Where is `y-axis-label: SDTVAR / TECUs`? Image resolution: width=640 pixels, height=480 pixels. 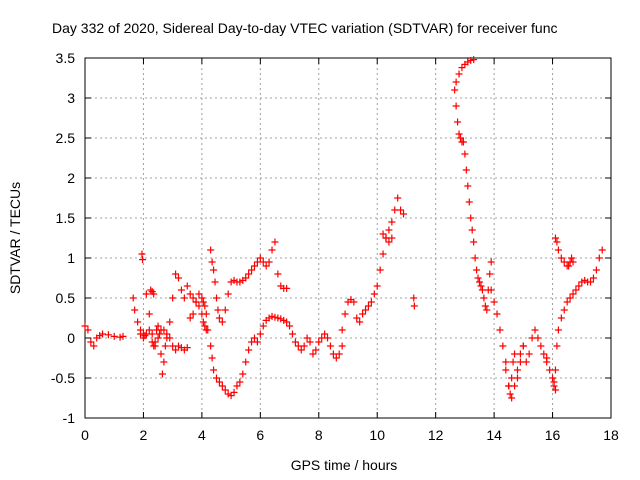
y-axis-label: SDTVAR / TECUs is located at coordinates (15, 238).